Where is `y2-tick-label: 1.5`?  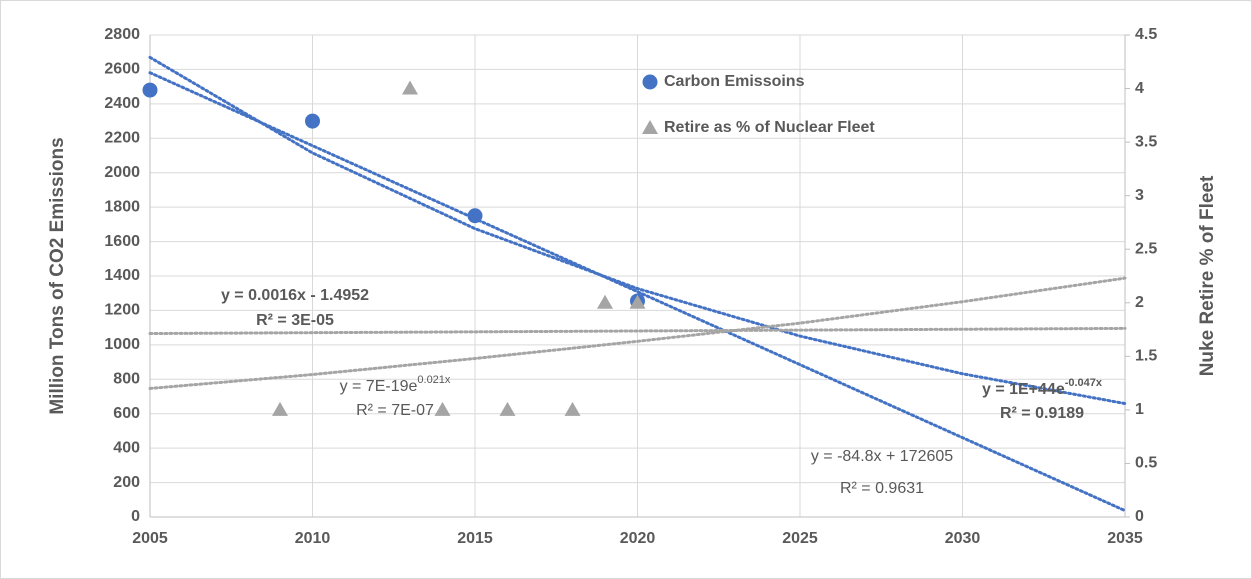
y2-tick-label: 1.5 is located at coordinates (1146, 356).